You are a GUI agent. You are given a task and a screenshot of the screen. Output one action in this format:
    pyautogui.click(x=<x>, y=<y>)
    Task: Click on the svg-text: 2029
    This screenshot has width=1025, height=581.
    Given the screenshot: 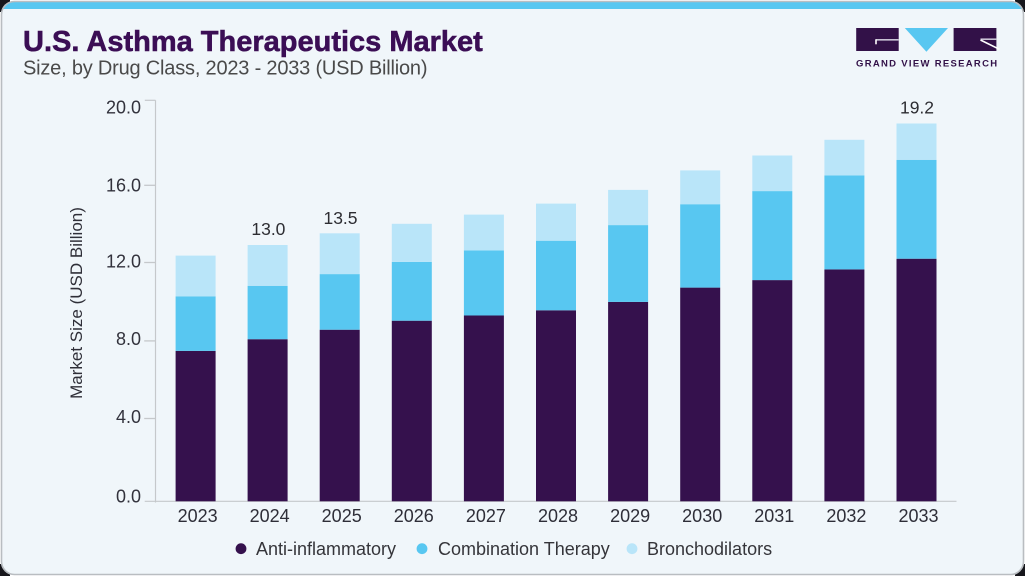 What is the action you would take?
    pyautogui.click(x=630, y=516)
    